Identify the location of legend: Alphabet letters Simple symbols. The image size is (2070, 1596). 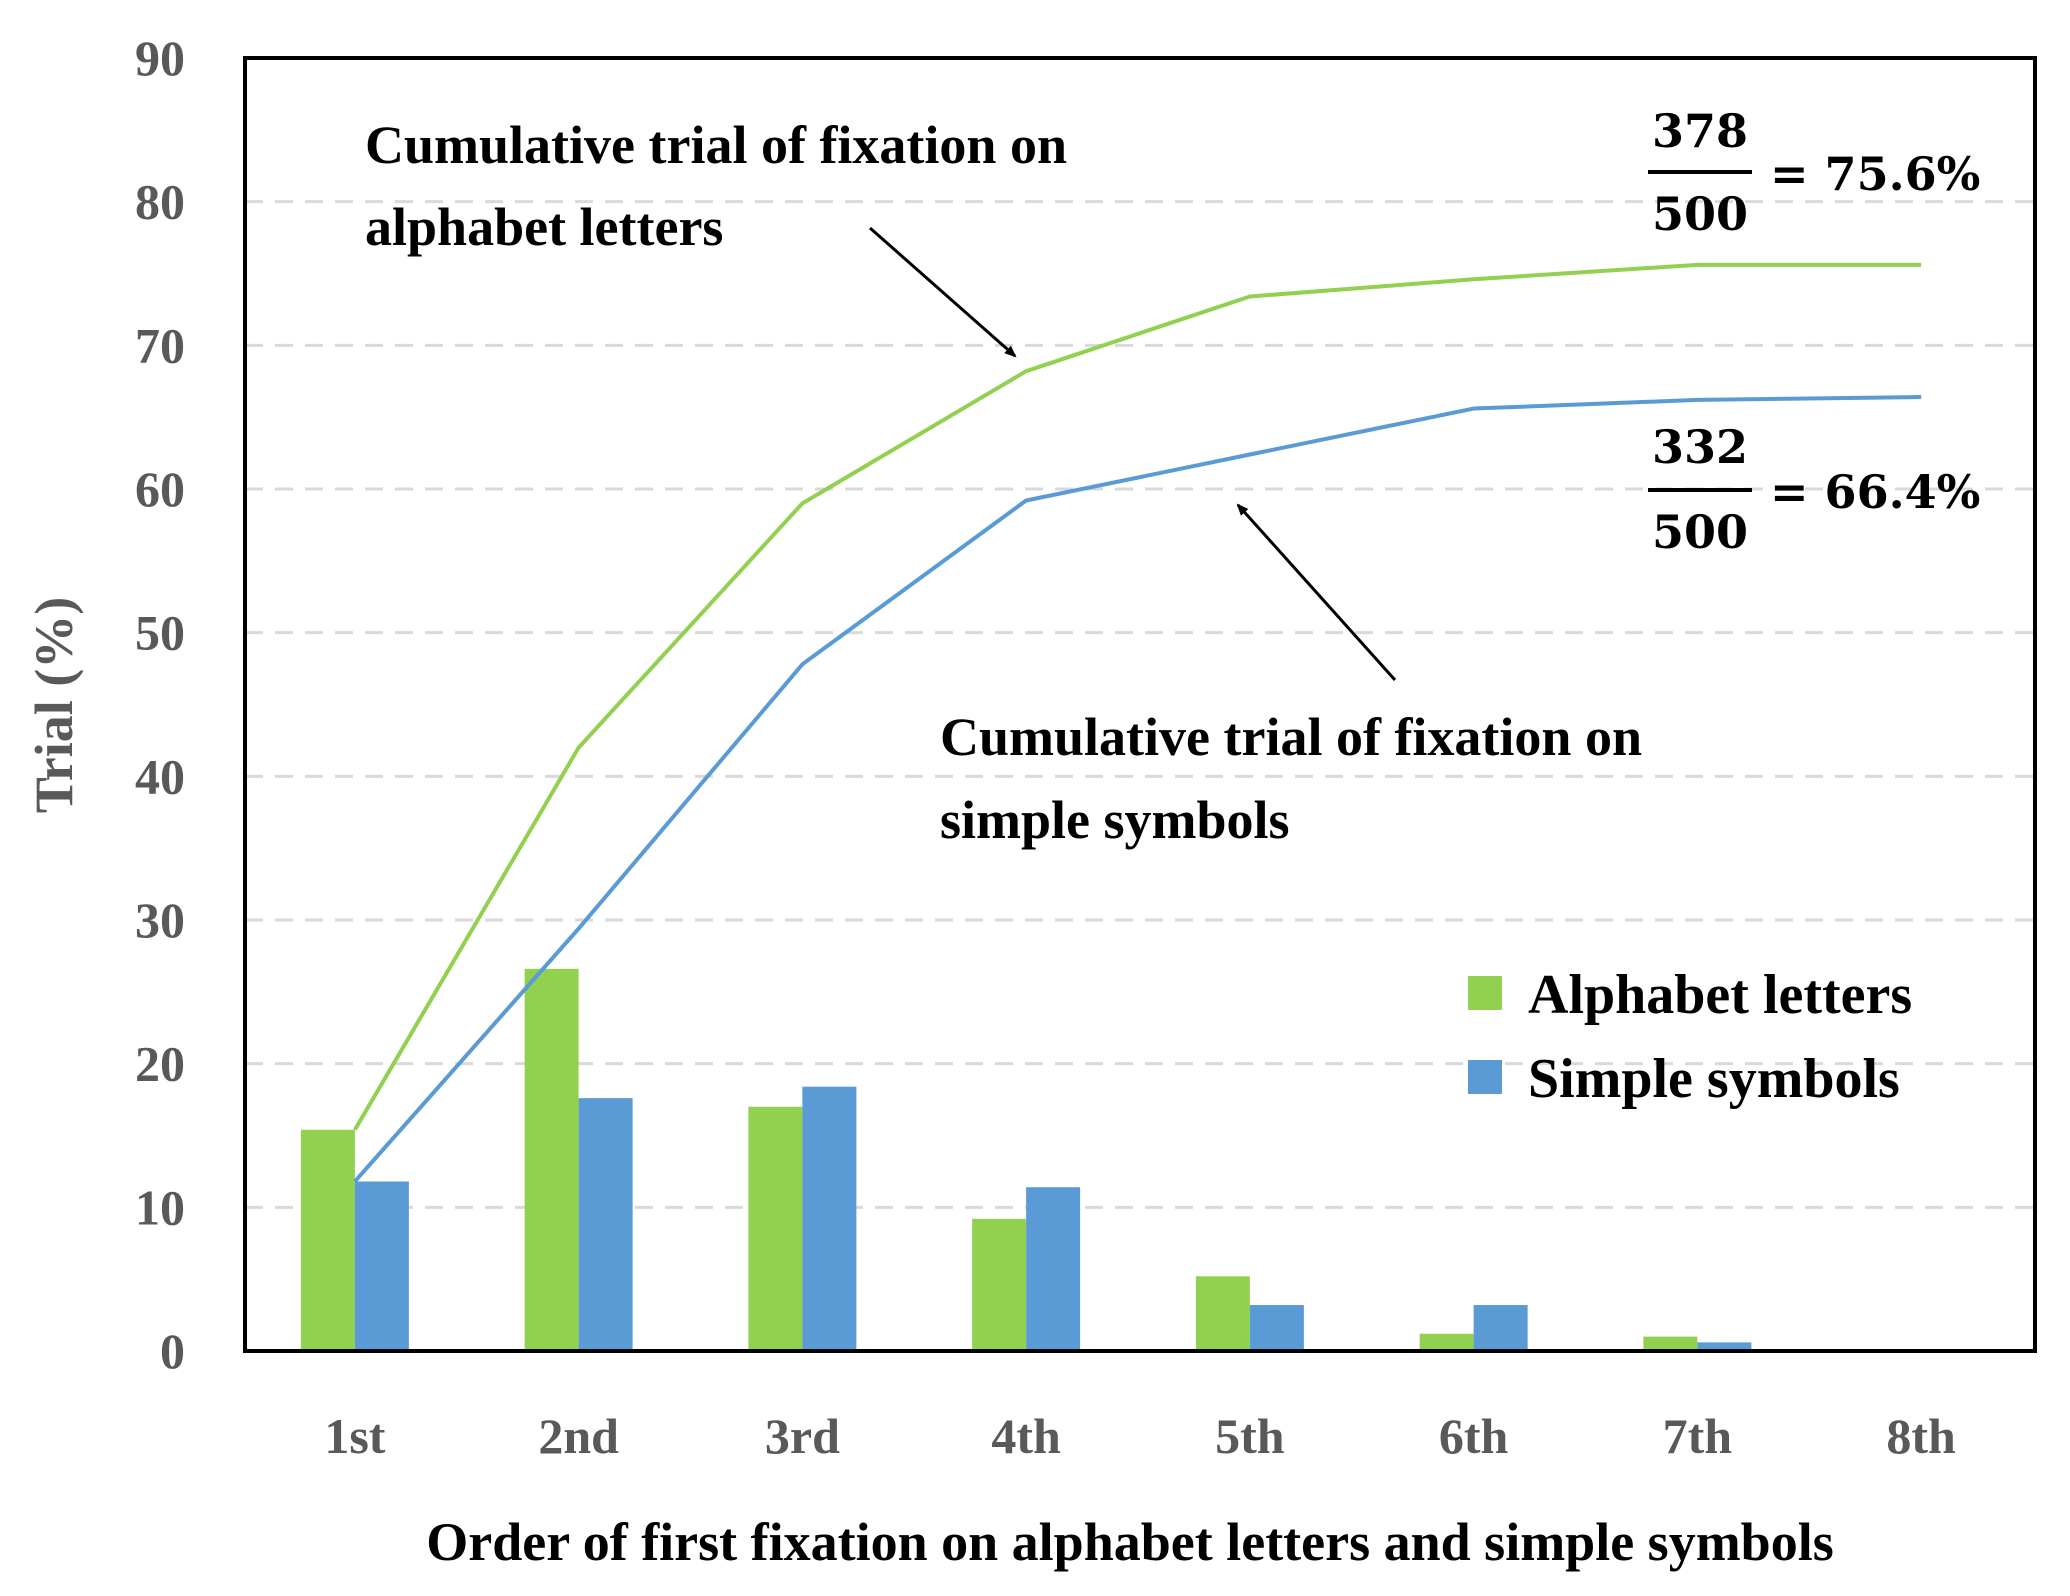
(1690, 1037).